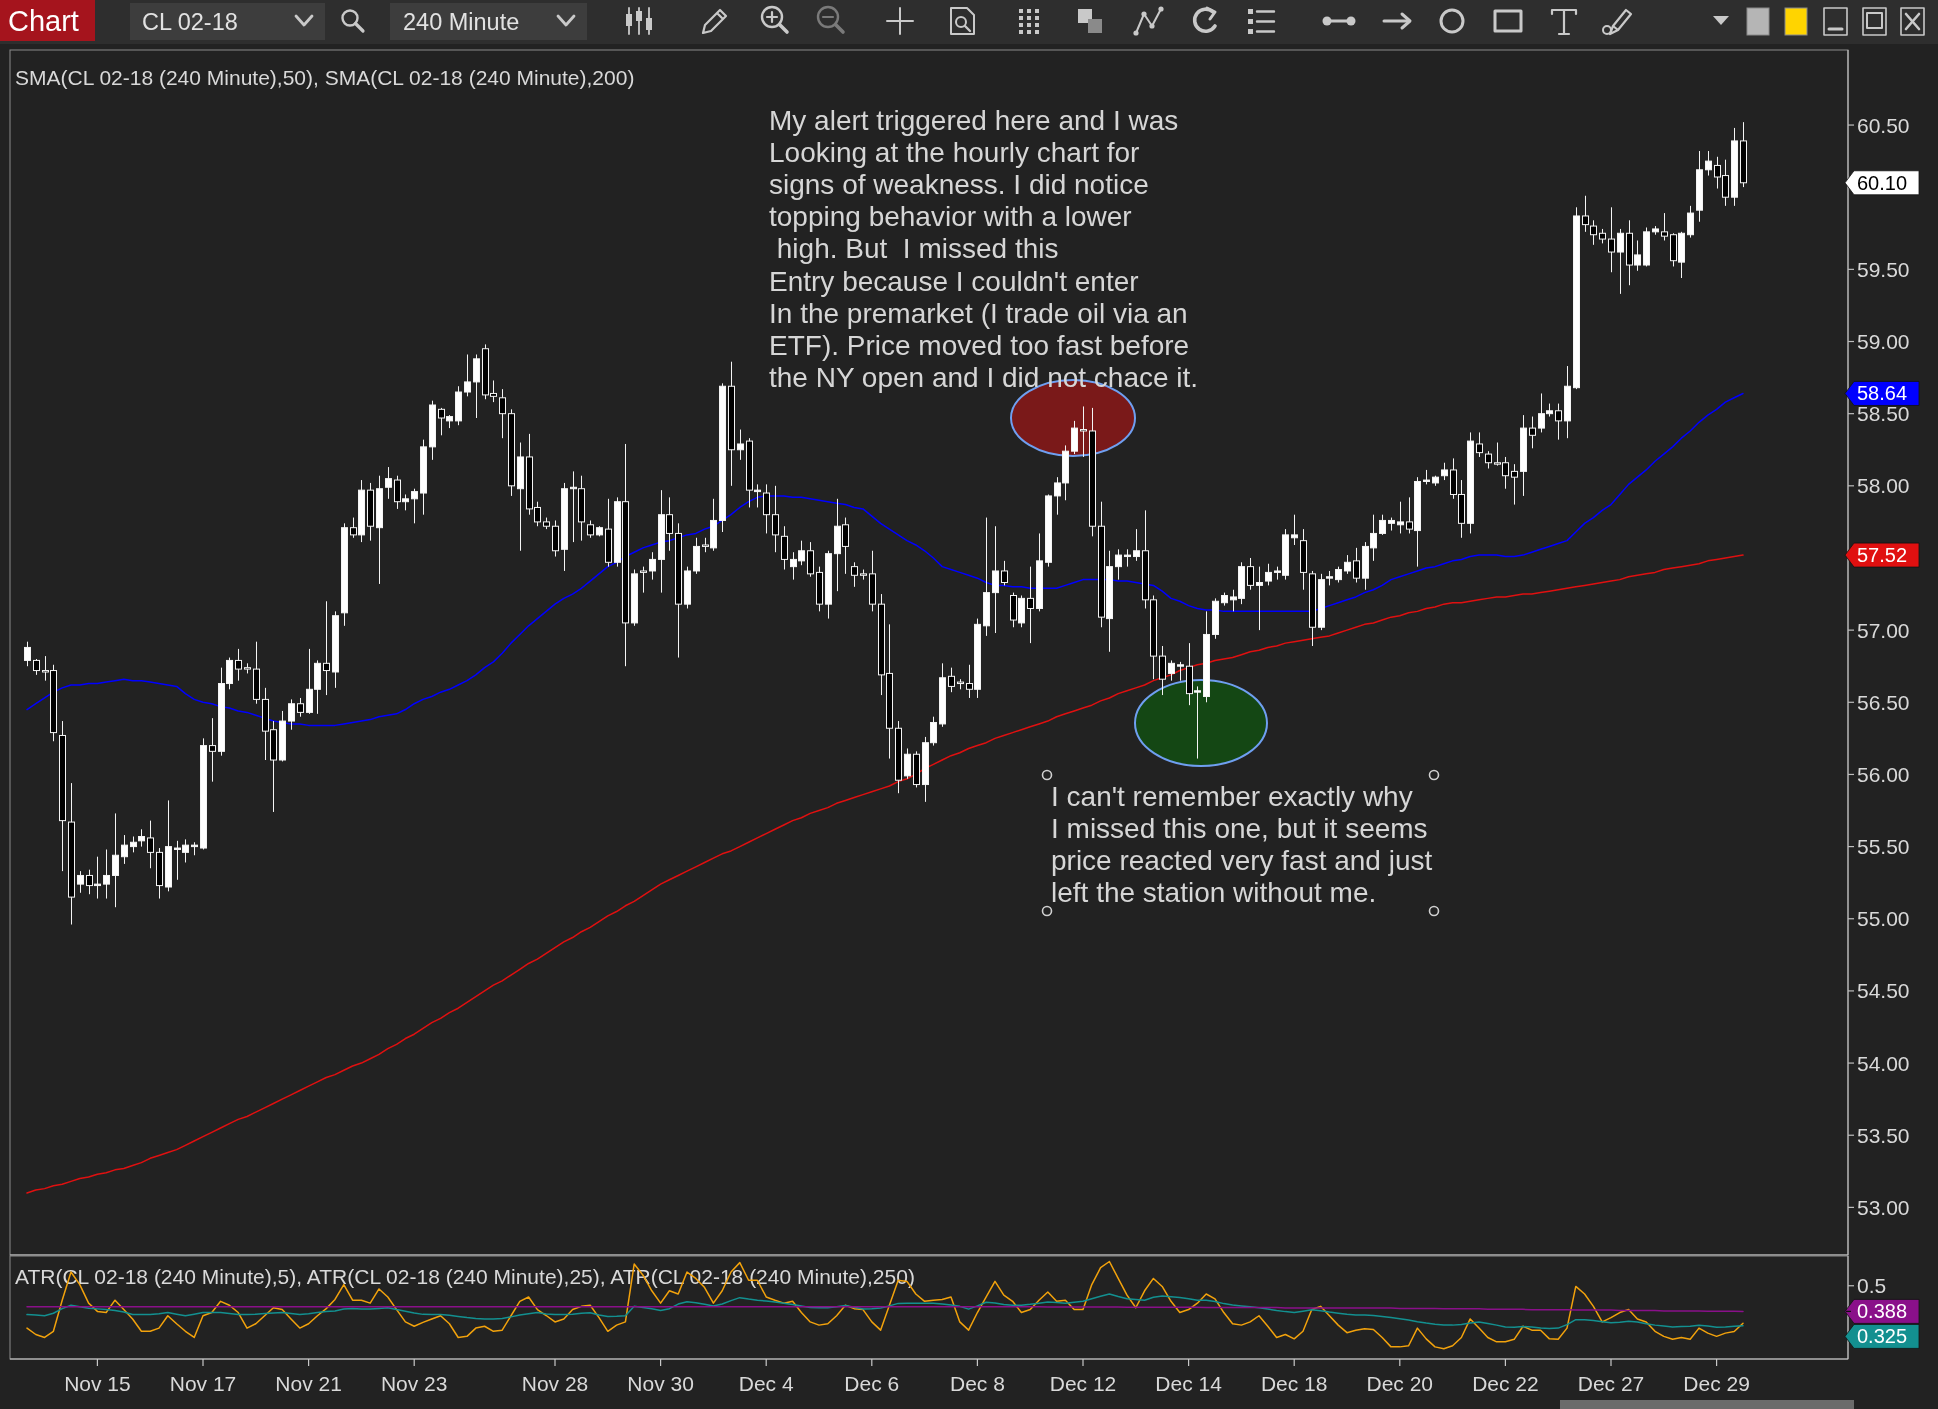 The image size is (1938, 1409). What do you see at coordinates (1883, 125) in the screenshot?
I see `y-tick-label: 60.50` at bounding box center [1883, 125].